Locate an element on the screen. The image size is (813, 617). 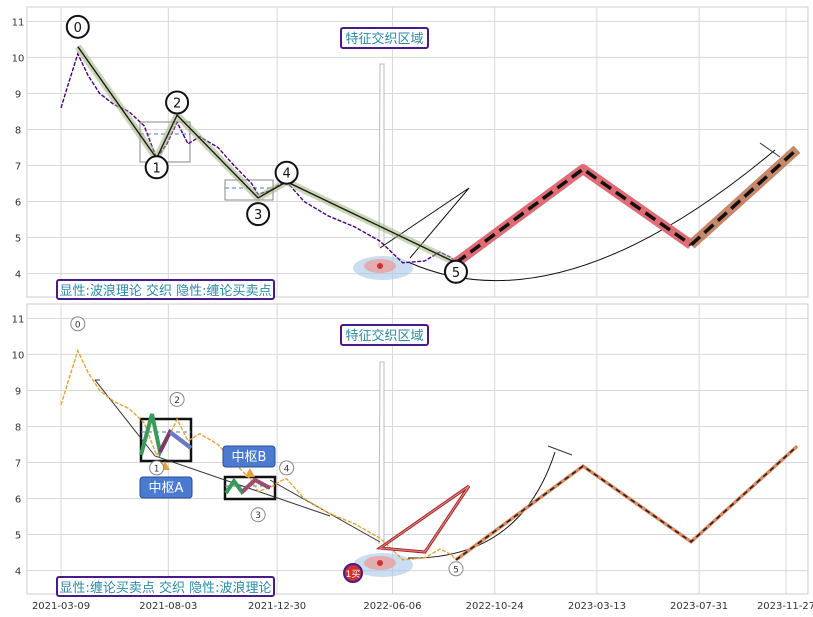
bottom-y-tick-label: 9 is located at coordinates (18, 391).